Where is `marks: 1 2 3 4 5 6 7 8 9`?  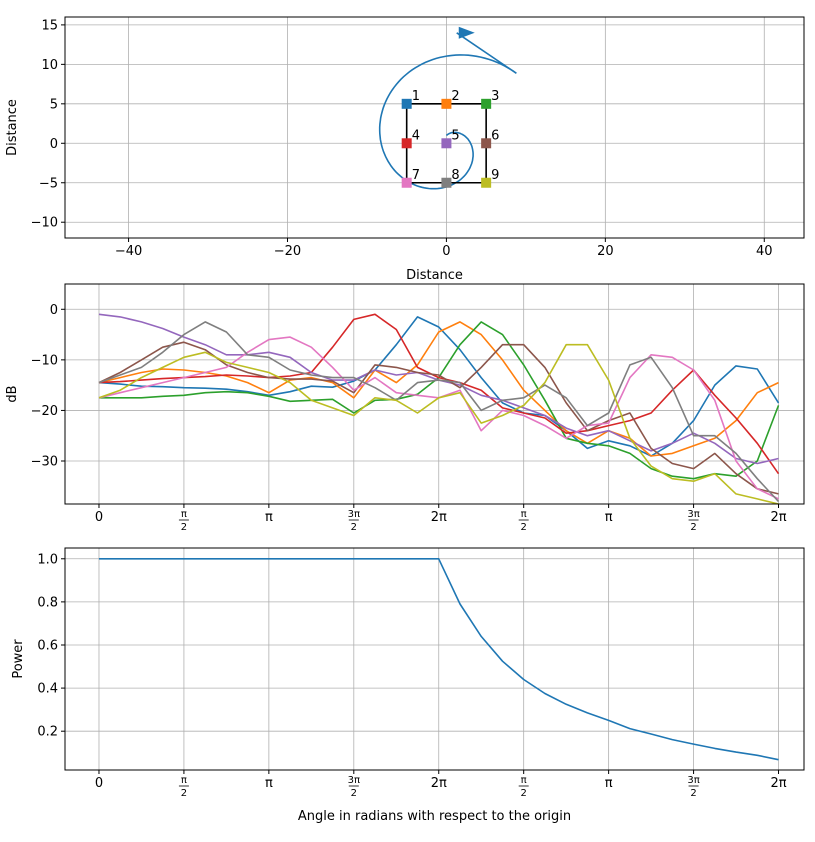 marks: 1 2 3 4 5 6 7 8 9 is located at coordinates (447, 108).